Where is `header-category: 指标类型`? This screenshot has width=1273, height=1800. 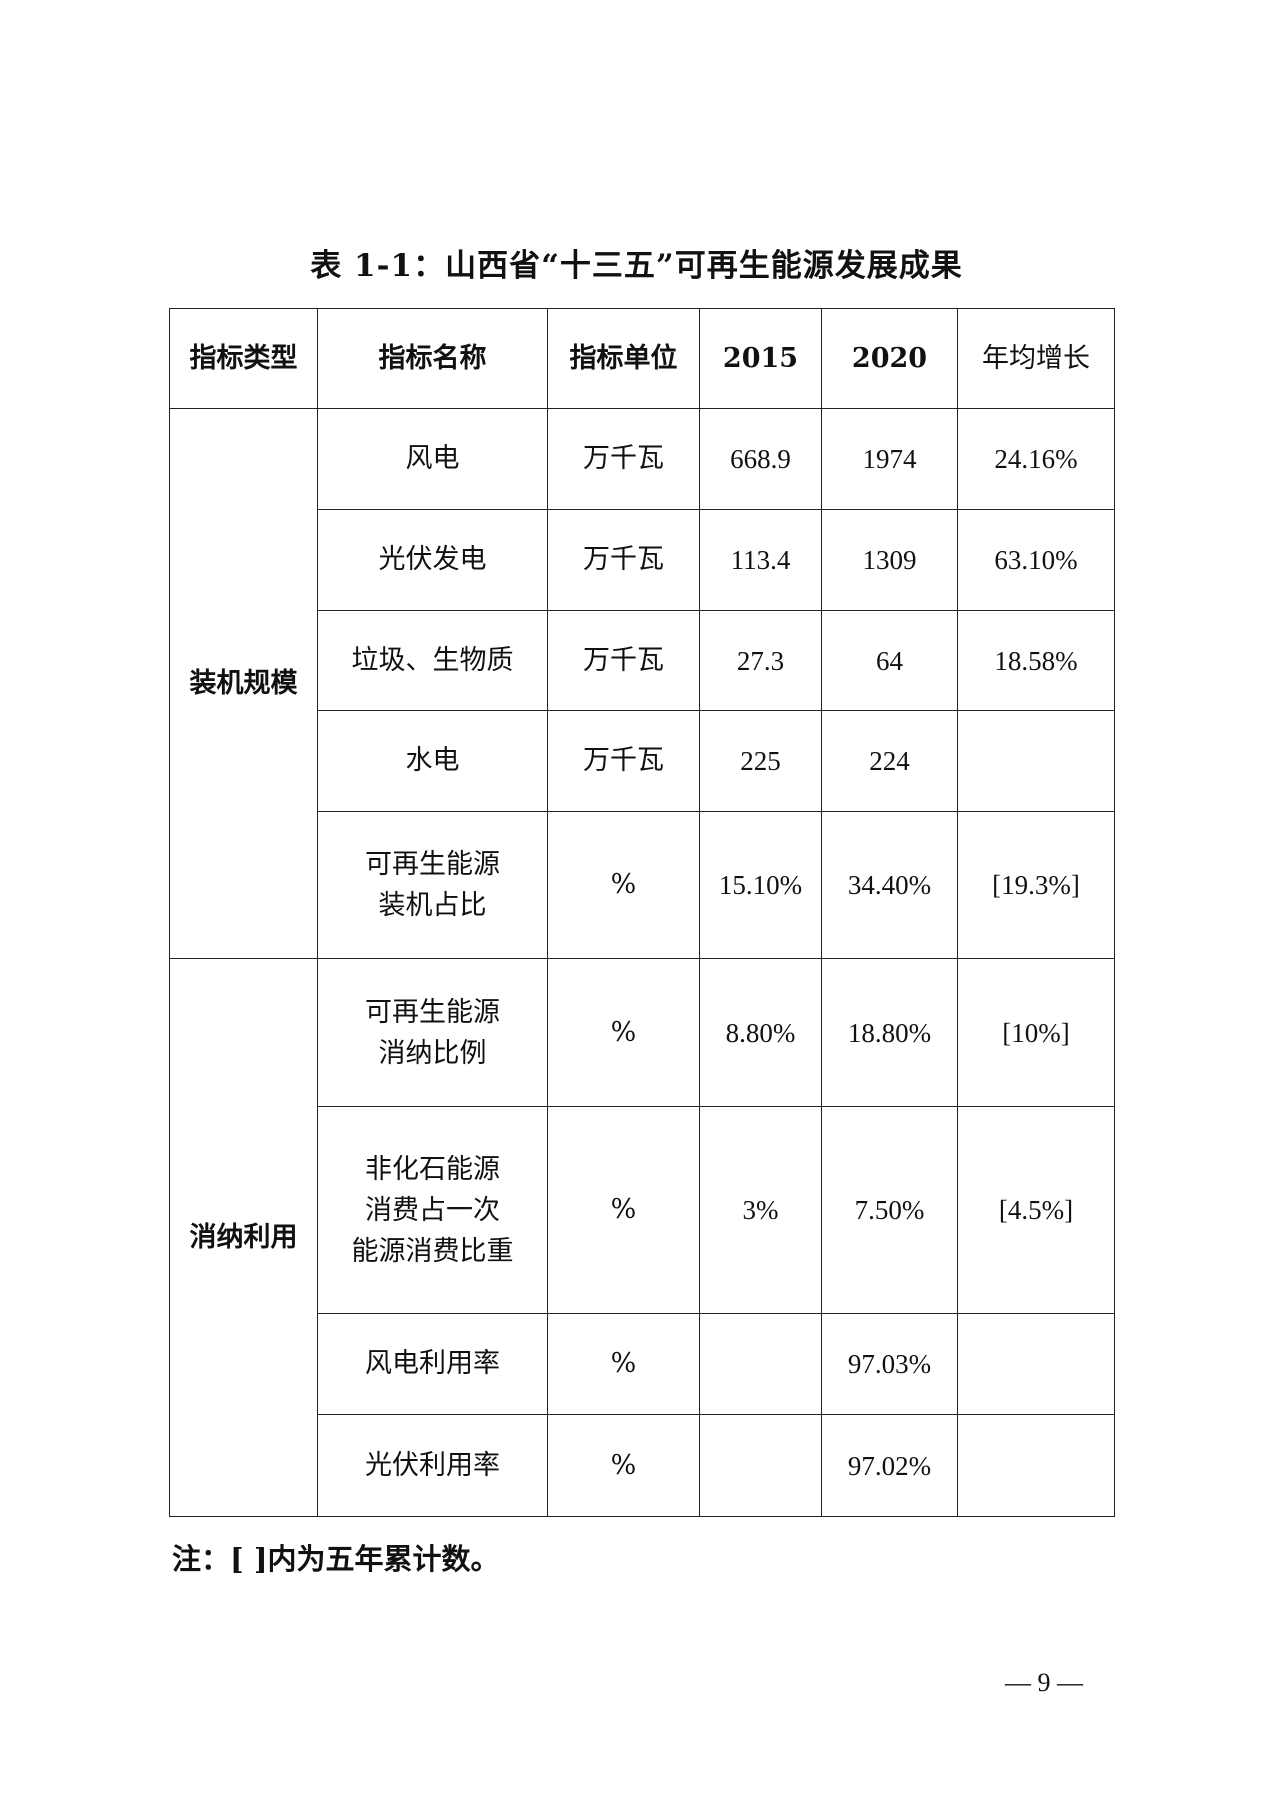
header-category: 指标类型 is located at coordinates (243, 358).